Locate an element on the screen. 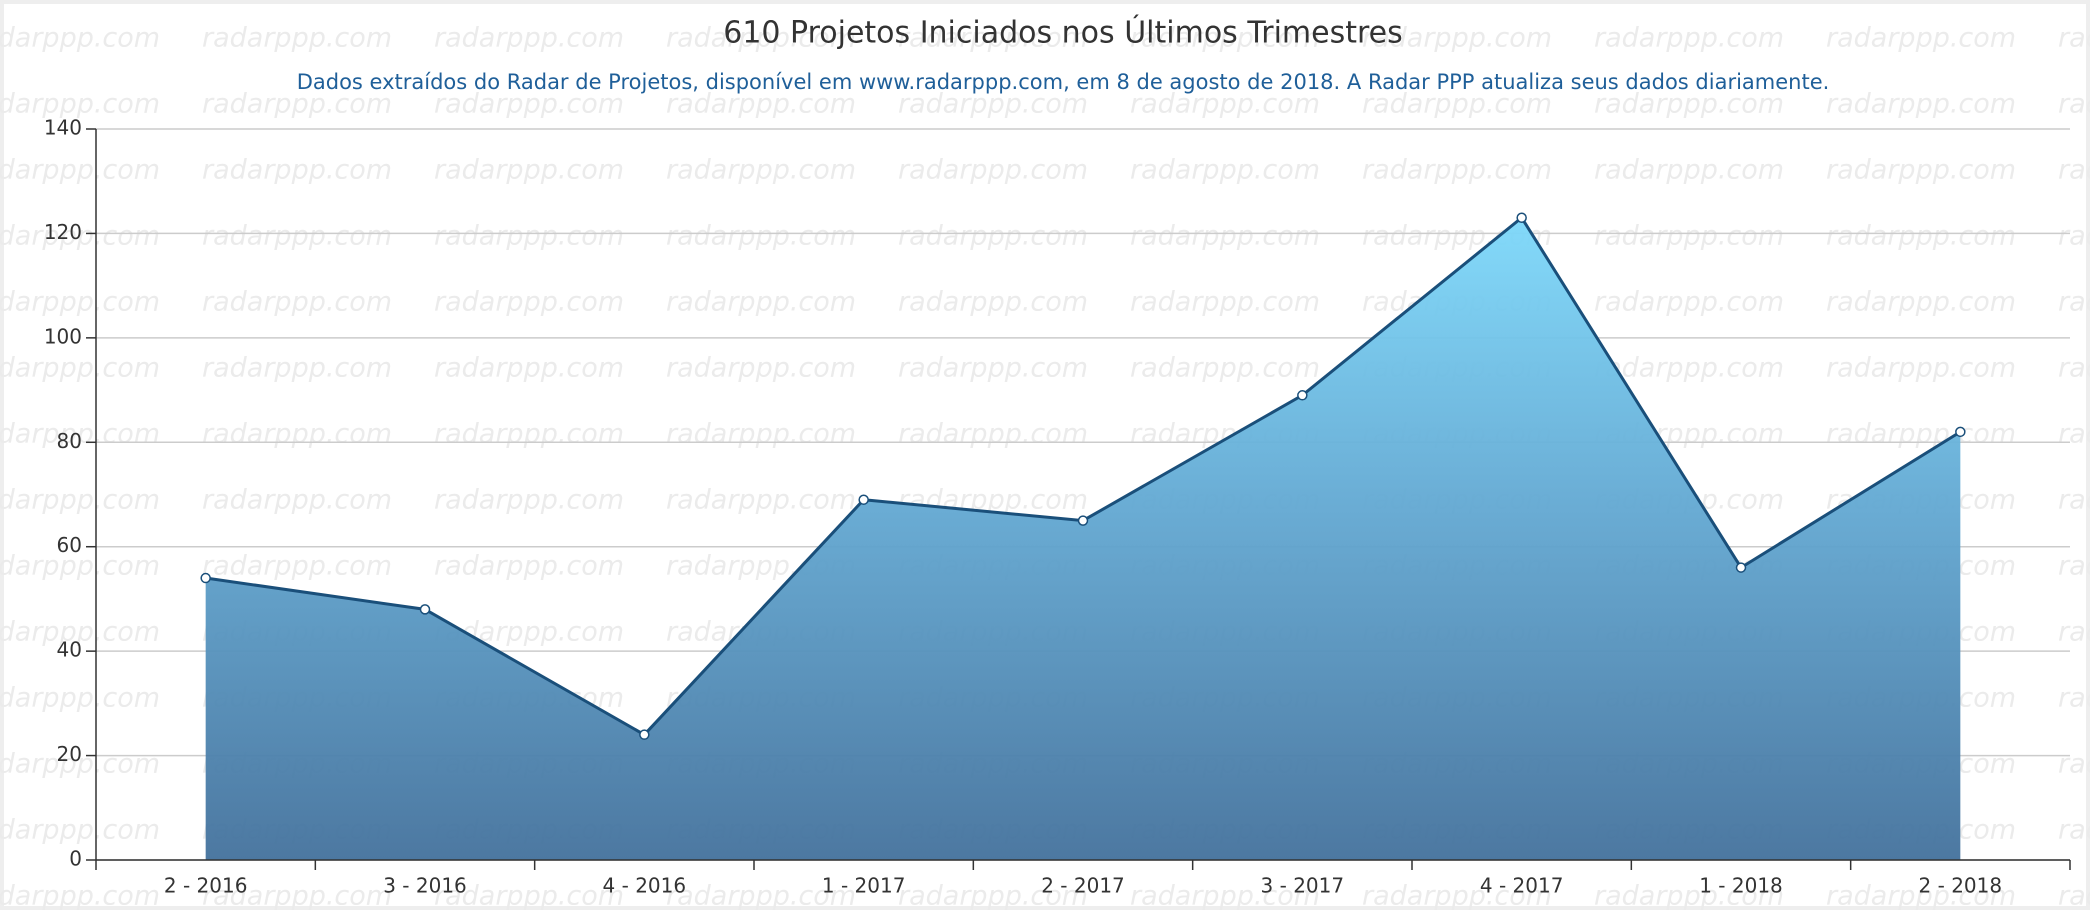  y-tick-label: 140 is located at coordinates (63, 128).